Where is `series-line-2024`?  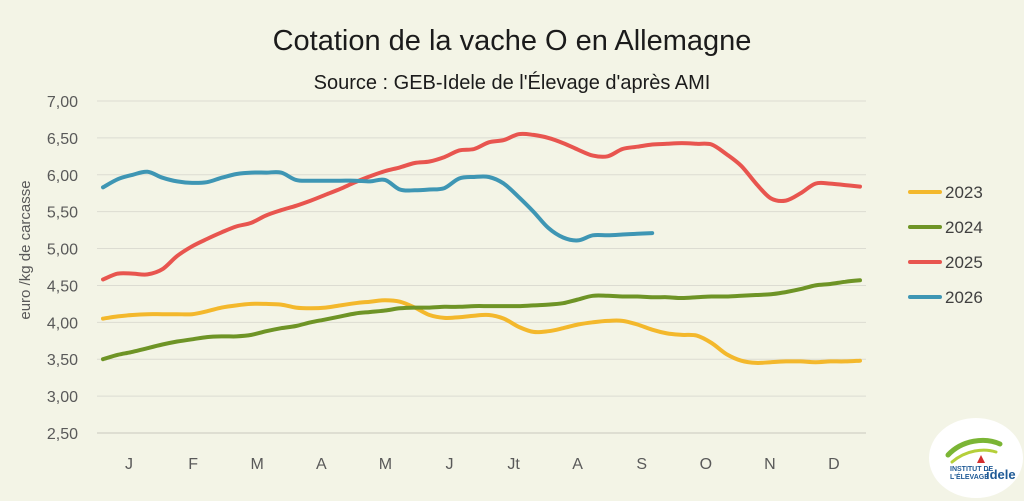
series-line-2024 is located at coordinates (481, 320).